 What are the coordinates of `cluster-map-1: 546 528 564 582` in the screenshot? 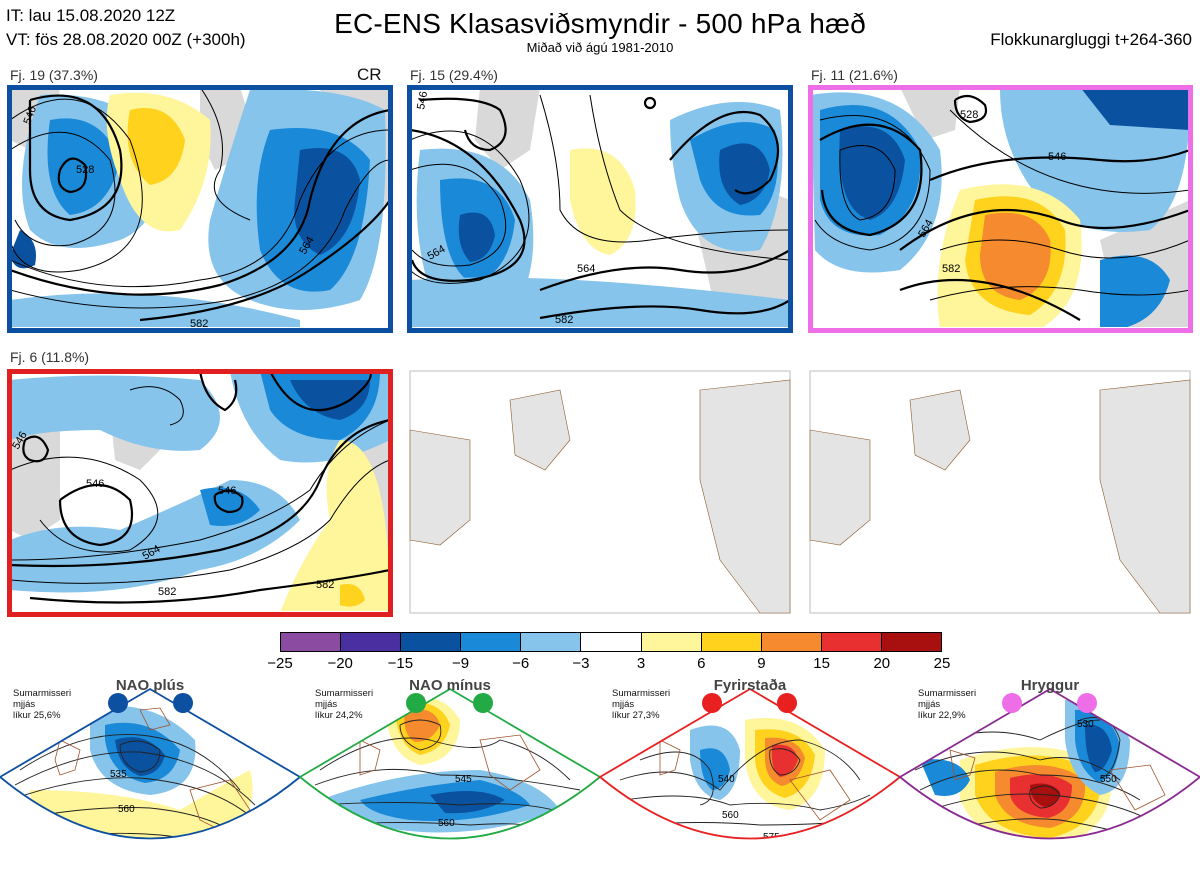 It's located at (200, 209).